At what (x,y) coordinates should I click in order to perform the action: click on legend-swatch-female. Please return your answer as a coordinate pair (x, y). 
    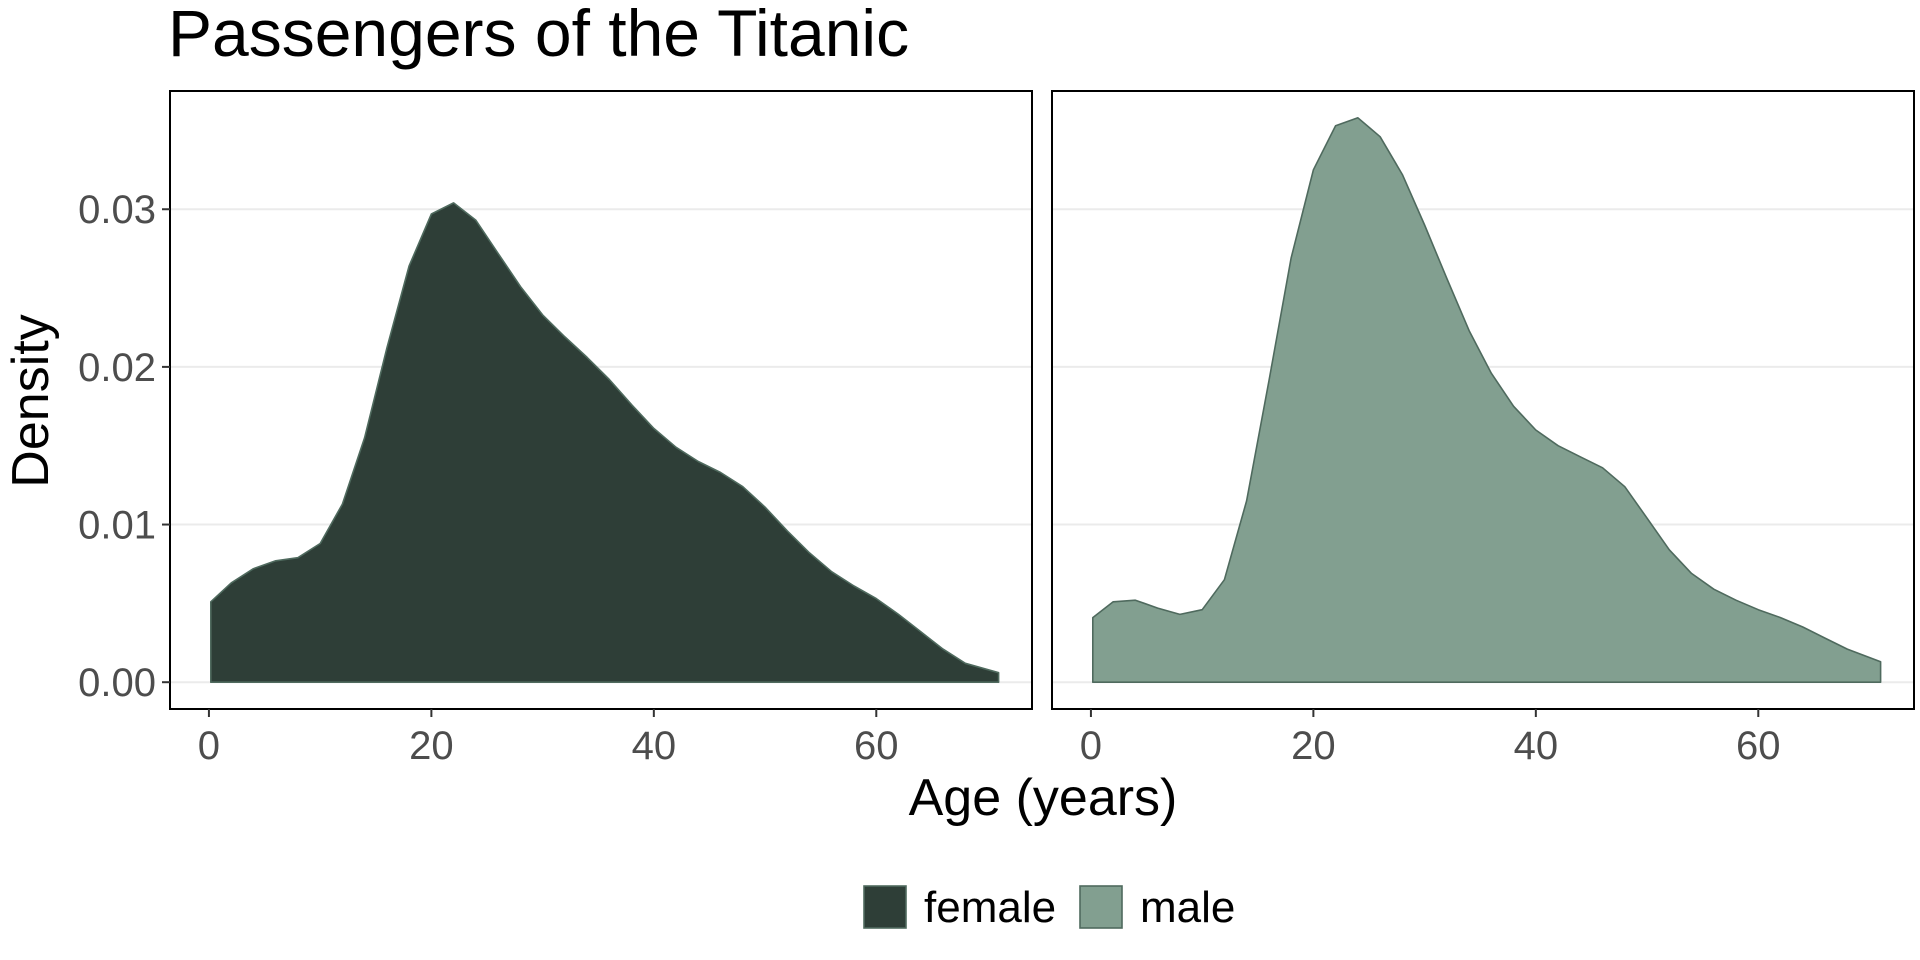
    Looking at the image, I should click on (885, 907).